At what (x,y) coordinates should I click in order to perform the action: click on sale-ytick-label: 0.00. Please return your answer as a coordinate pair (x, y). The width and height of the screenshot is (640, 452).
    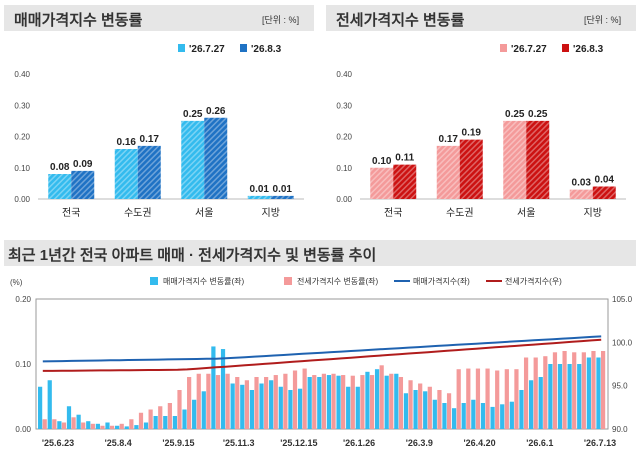
    Looking at the image, I should click on (22, 199).